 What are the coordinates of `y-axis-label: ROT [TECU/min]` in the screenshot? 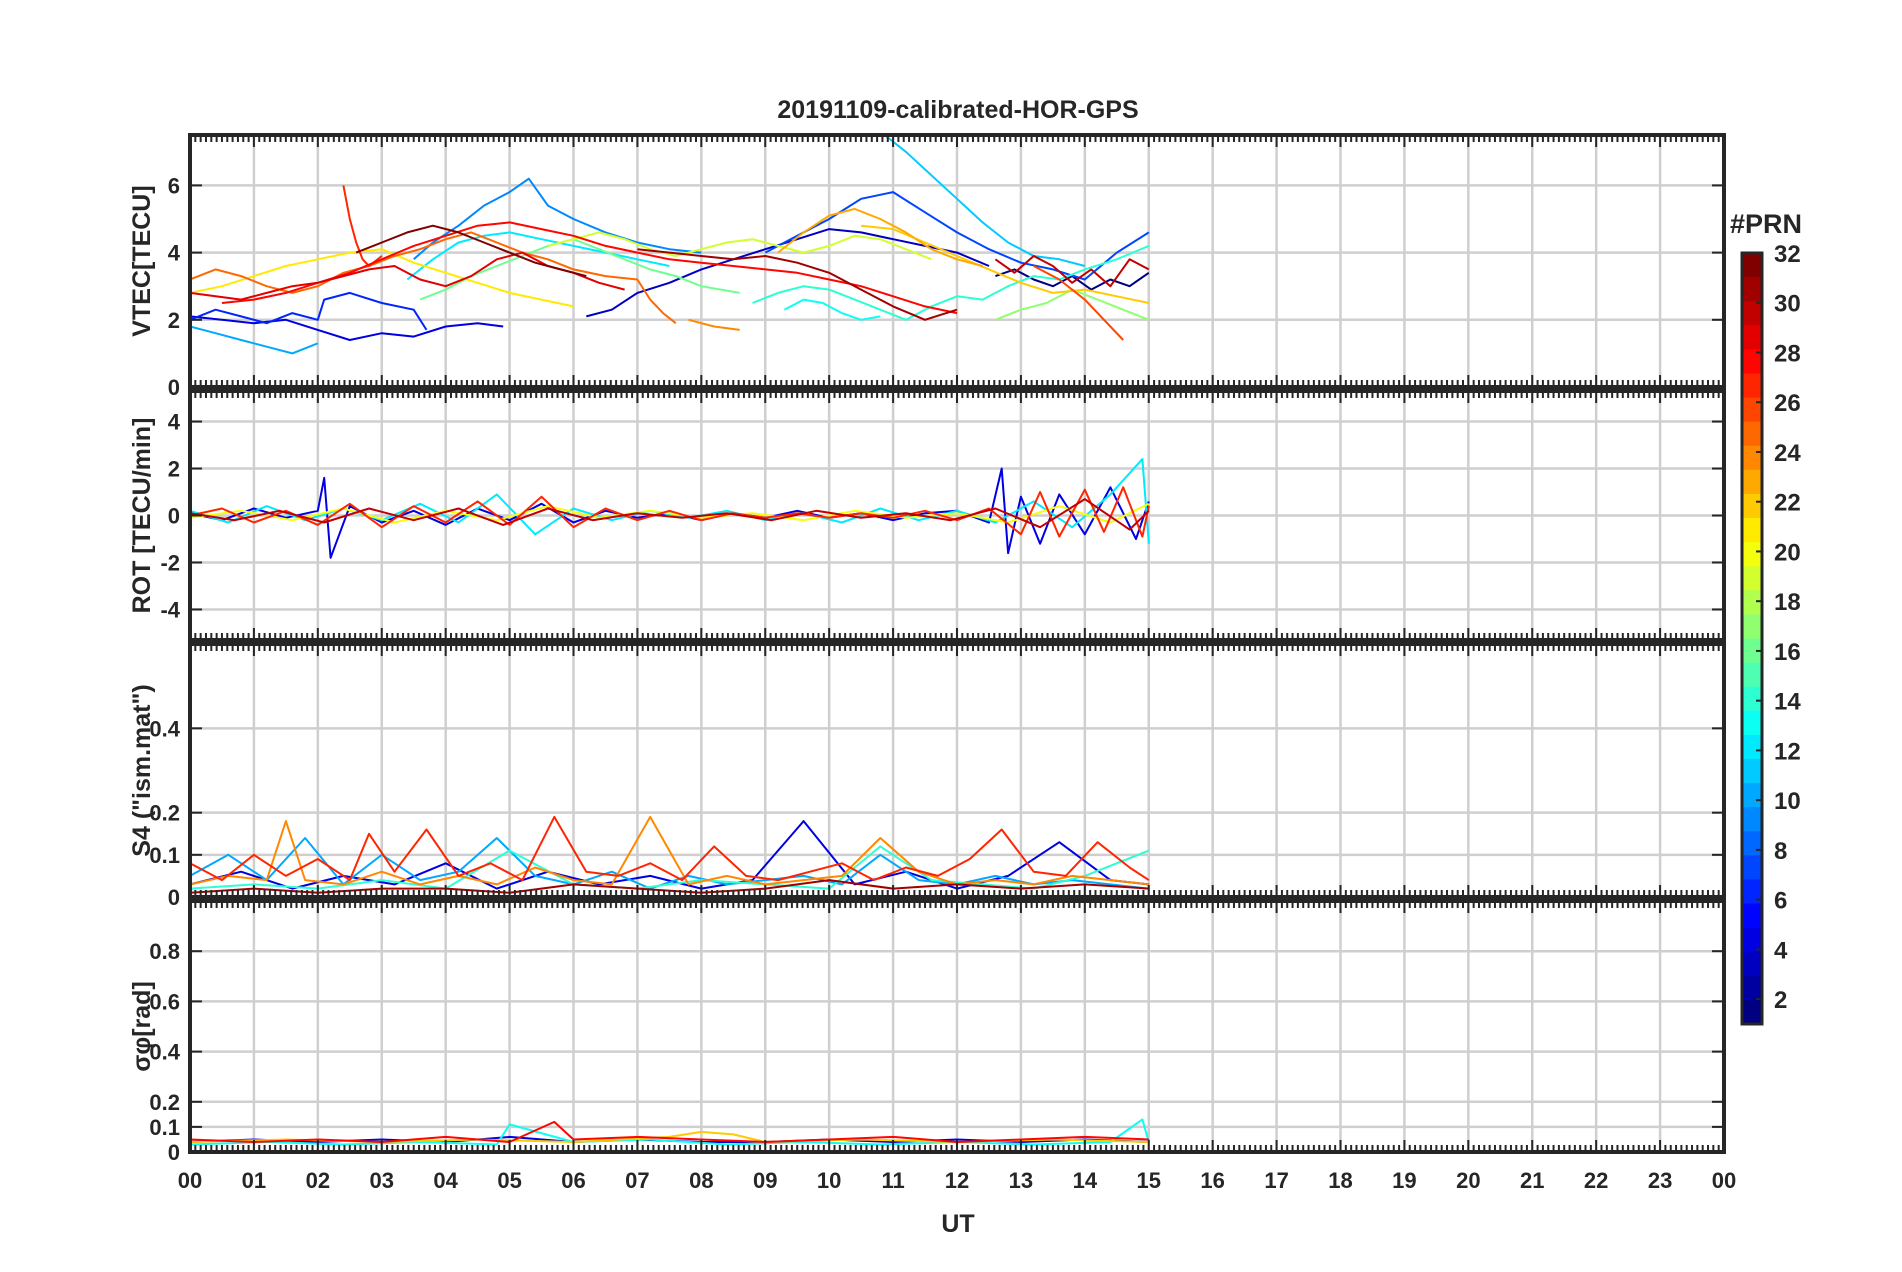 It's located at (142, 516).